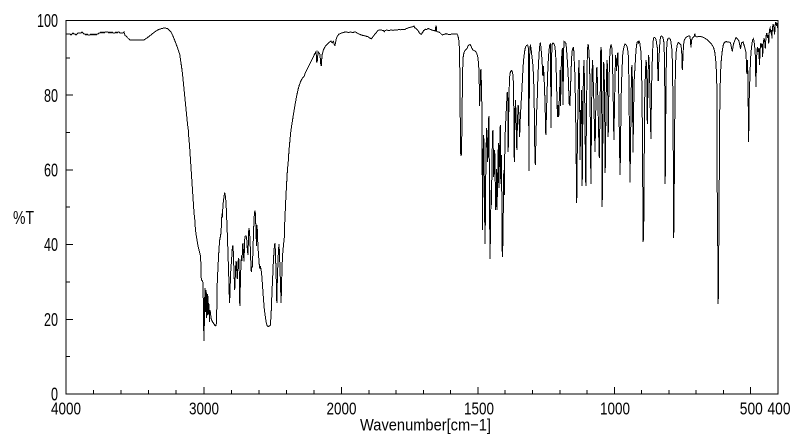 The width and height of the screenshot is (800, 441). I want to click on svg-text: 400, so click(779, 409).